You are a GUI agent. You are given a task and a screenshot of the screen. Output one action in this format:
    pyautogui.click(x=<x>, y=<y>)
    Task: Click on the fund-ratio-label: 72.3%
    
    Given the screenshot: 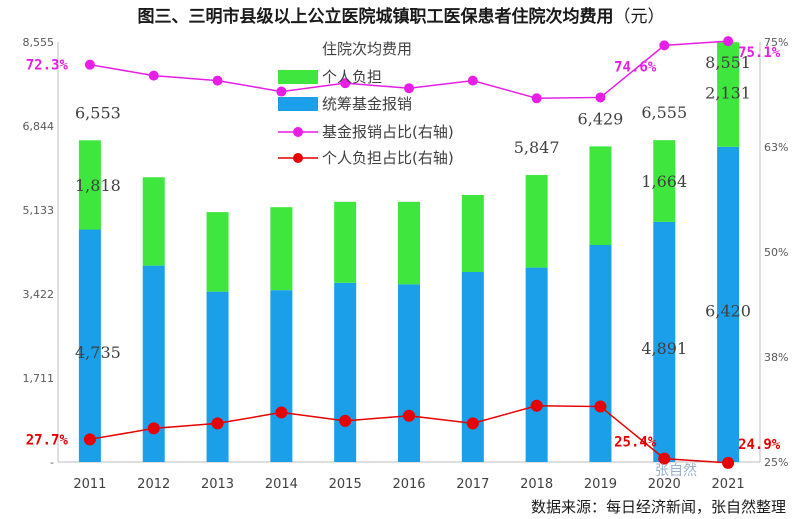 What is the action you would take?
    pyautogui.click(x=47, y=66)
    